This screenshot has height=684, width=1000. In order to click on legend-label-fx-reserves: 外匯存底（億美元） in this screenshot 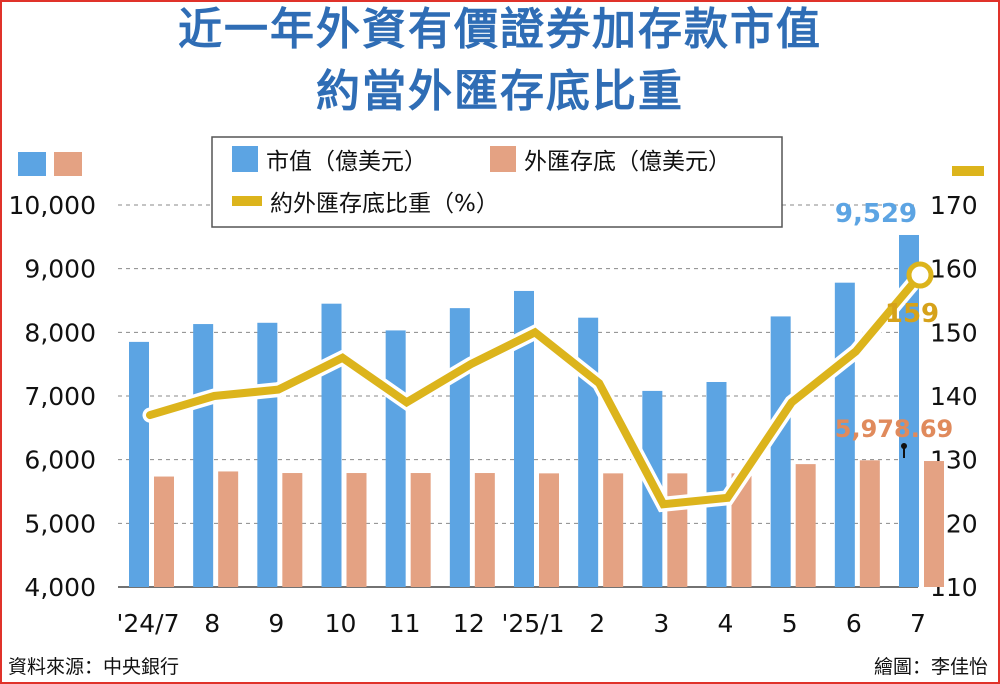, I will do `click(627, 162)`.